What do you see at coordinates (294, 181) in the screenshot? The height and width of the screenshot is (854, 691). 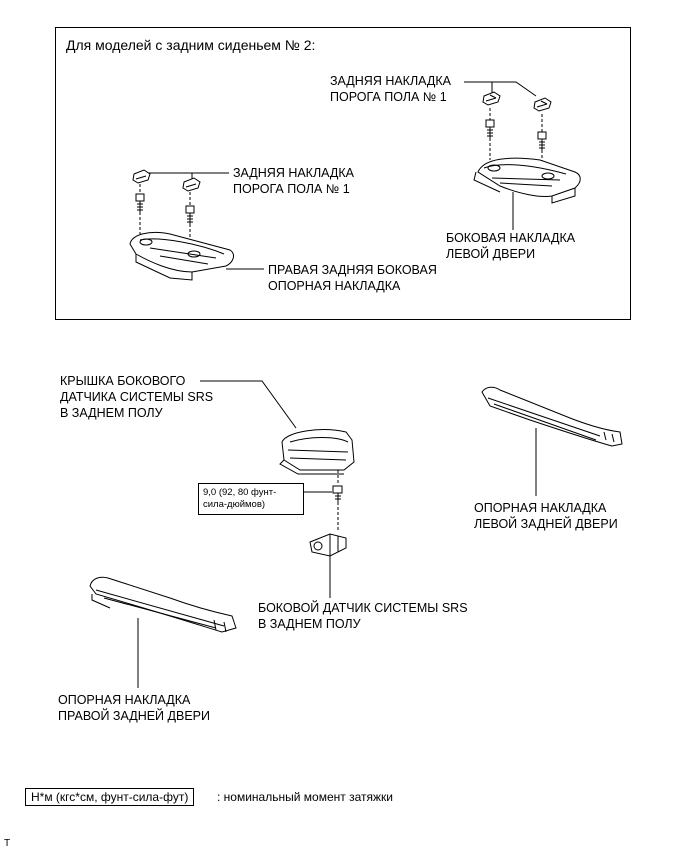 I see `label-floor-sill-clip-lower: ЗАДНЯЯ НАКЛАДКА ПОРОГА ПОЛА № 1` at bounding box center [294, 181].